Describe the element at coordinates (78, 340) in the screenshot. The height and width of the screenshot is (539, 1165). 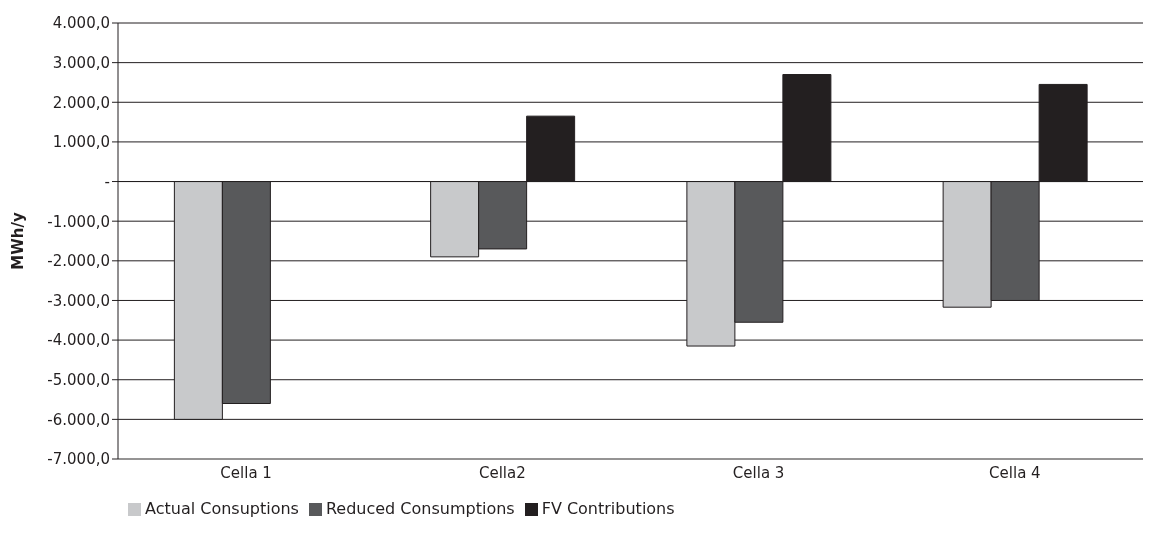
I see `y-tick-label: -4.000,0` at that location.